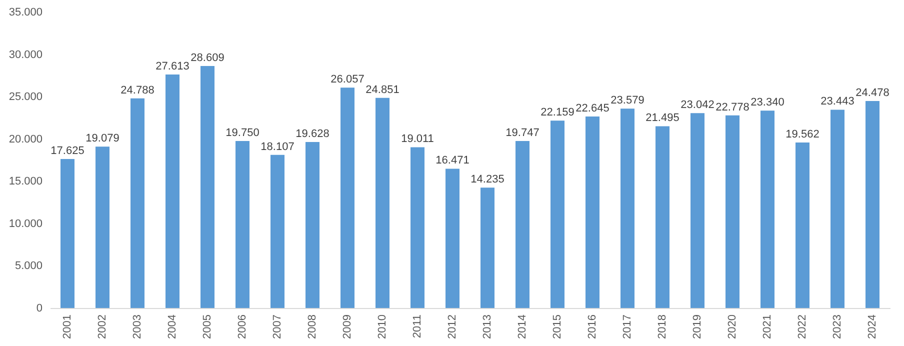  I want to click on data-label: 19.562, so click(803, 134).